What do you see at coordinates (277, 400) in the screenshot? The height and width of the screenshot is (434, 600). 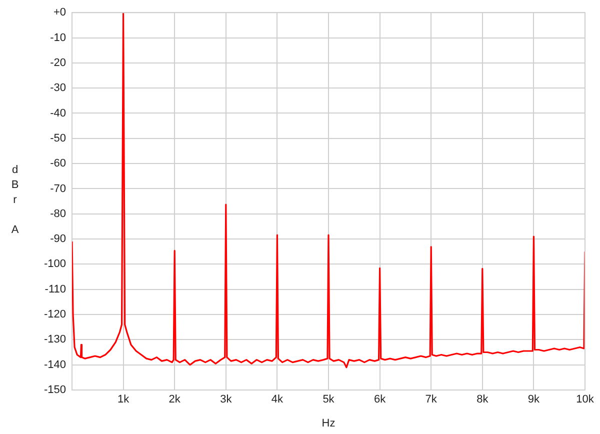 I see `x-tick-label: 4k` at bounding box center [277, 400].